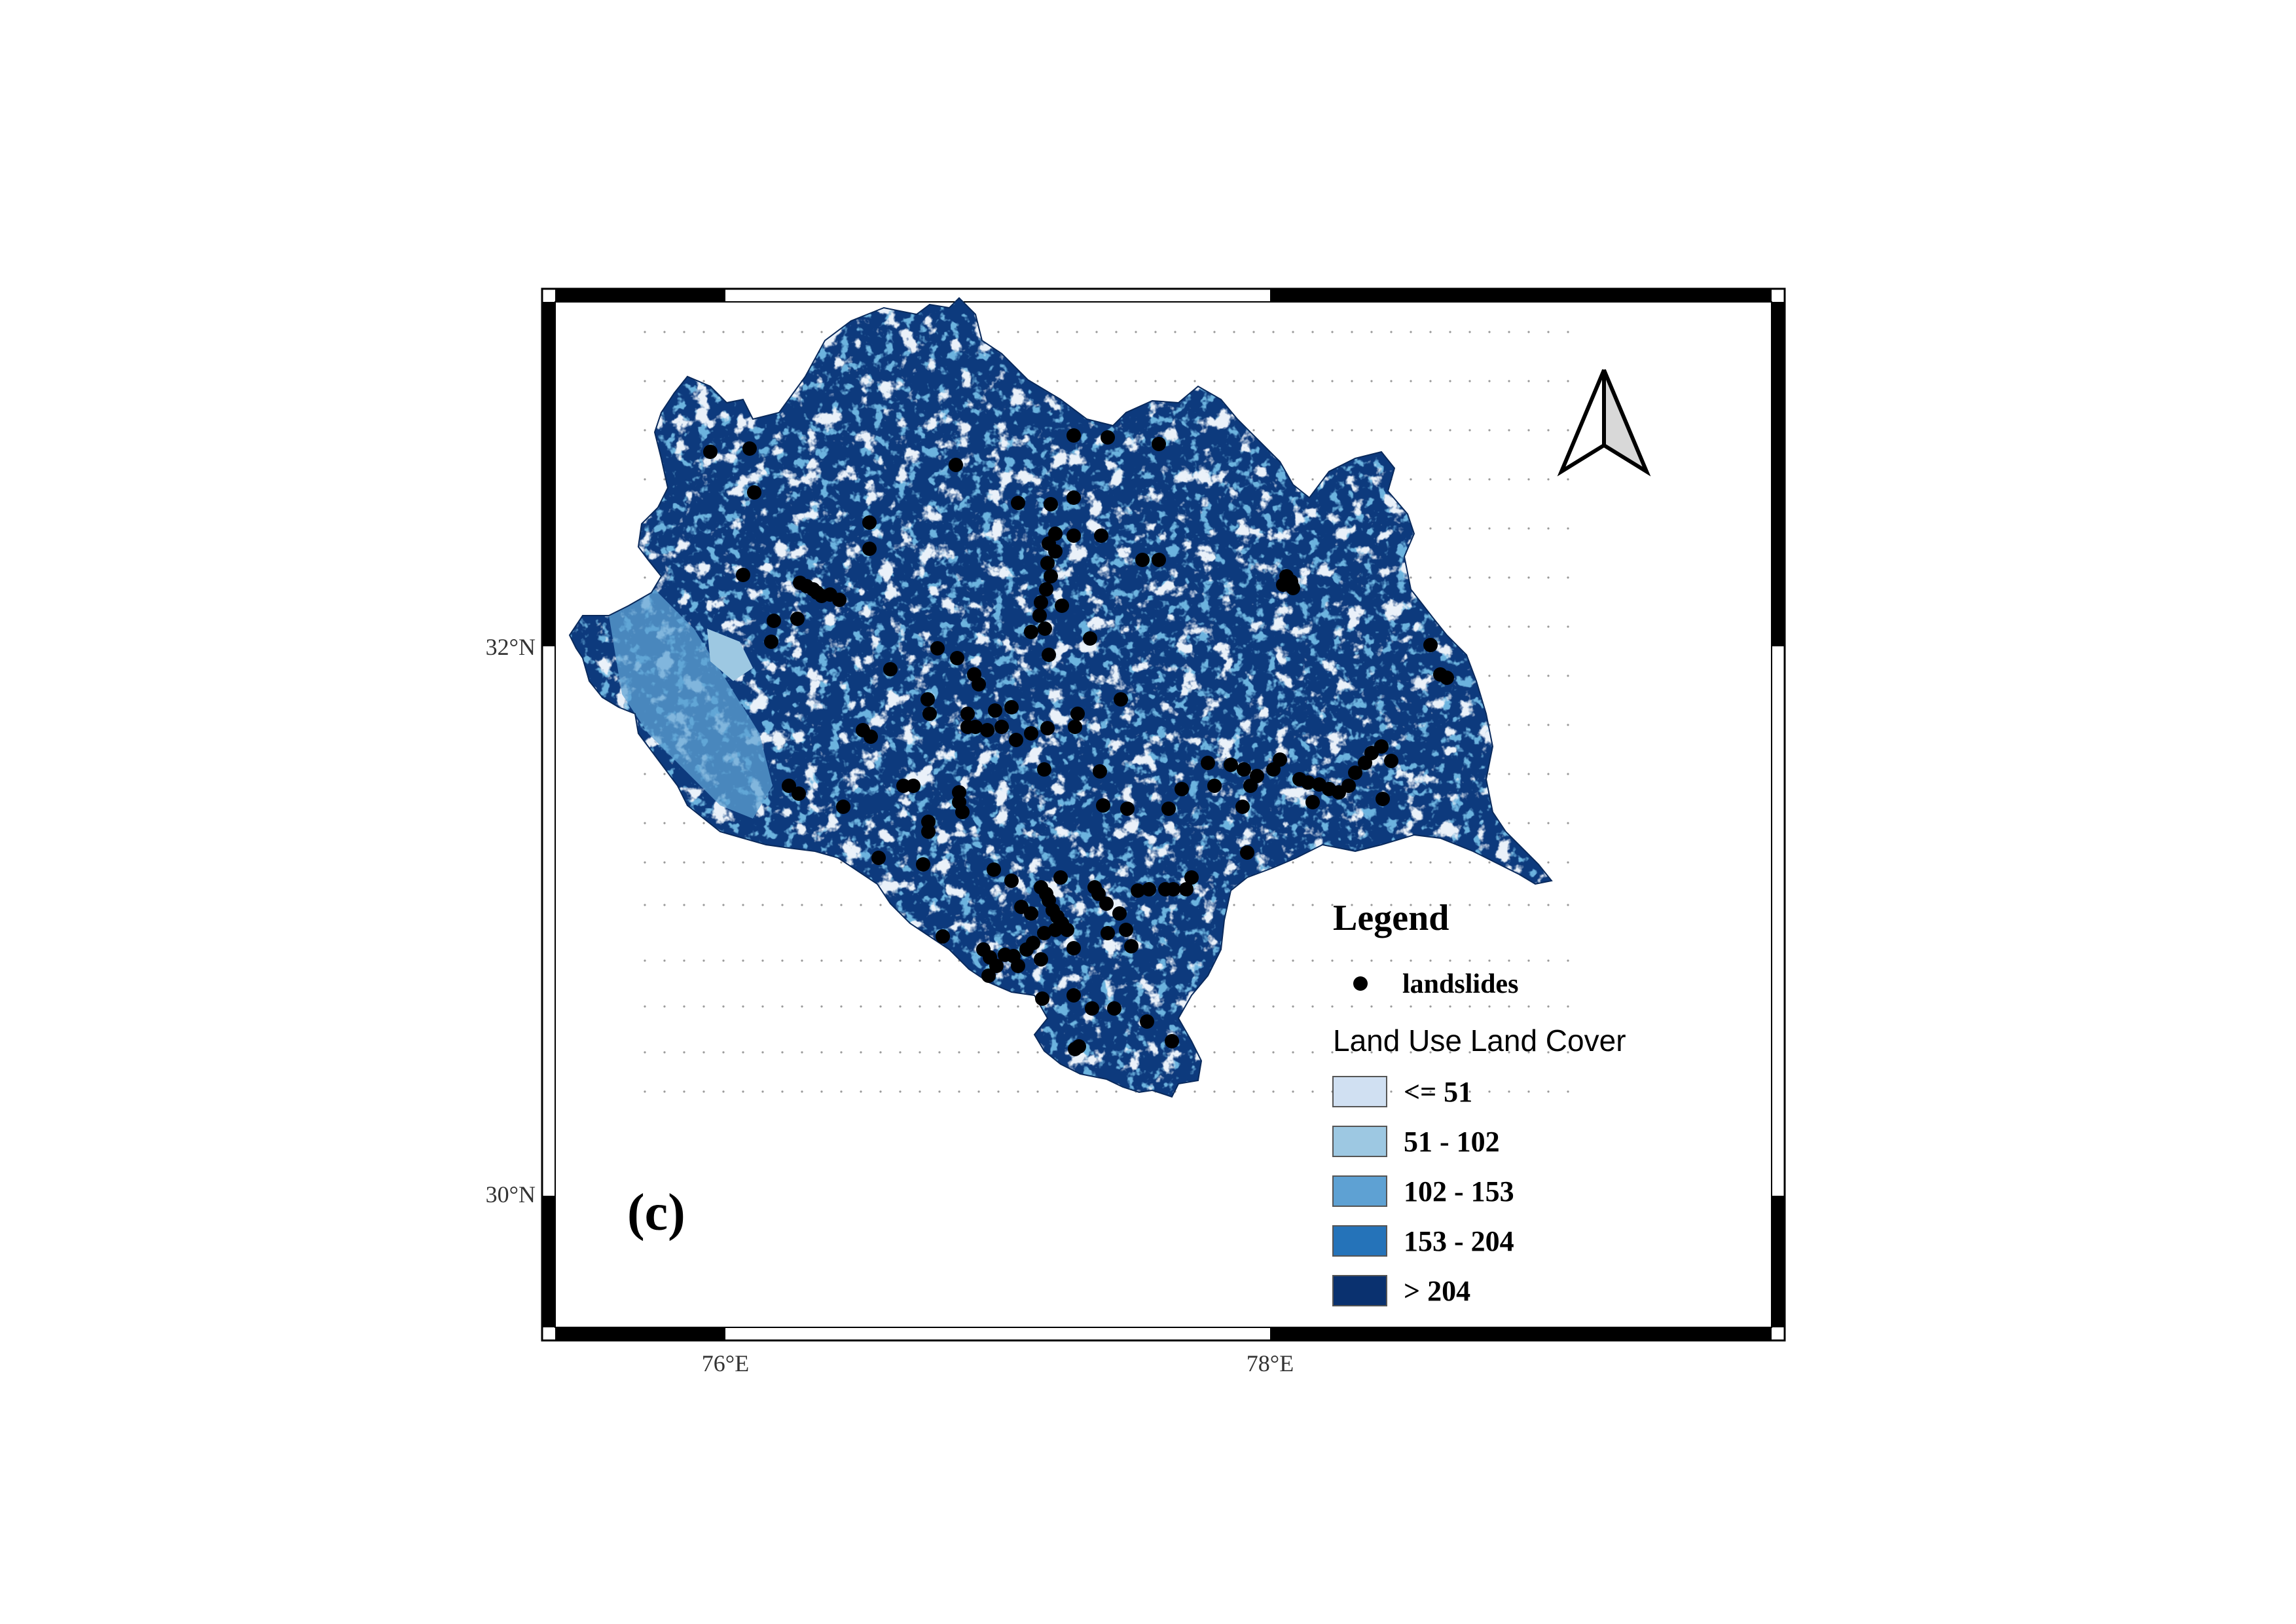 This screenshot has width=2296, height=1624. I want to click on legend-title: Legend, so click(1391, 918).